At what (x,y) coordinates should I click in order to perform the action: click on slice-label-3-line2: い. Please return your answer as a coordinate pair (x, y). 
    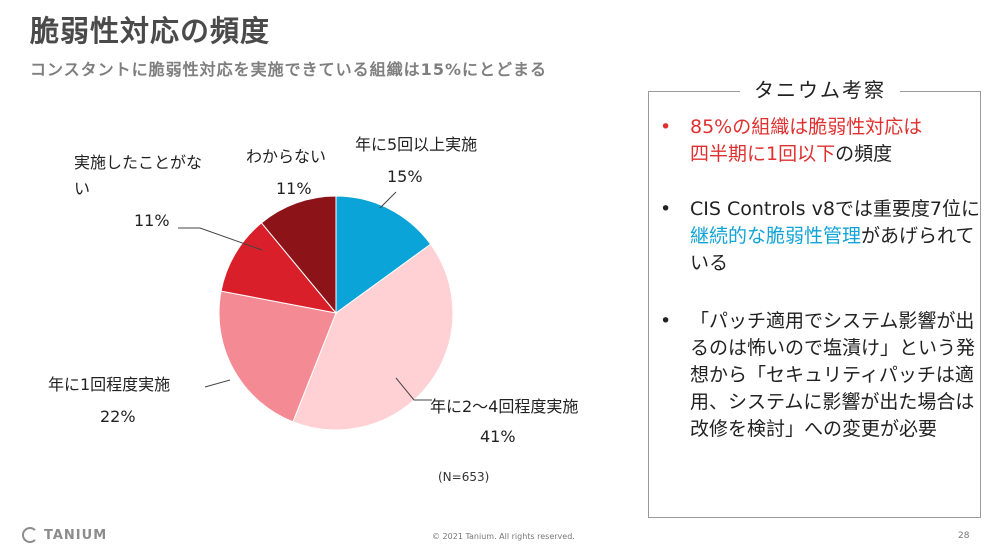
    Looking at the image, I should click on (82, 188).